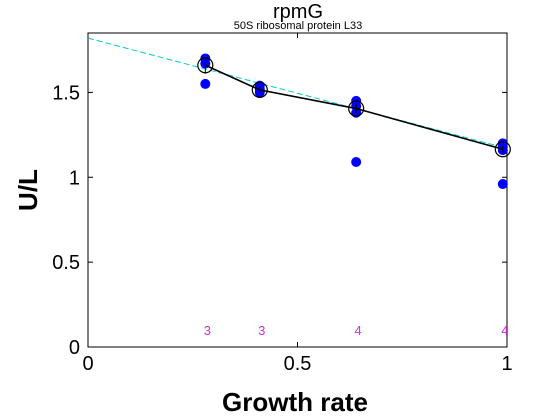 This screenshot has height=420, width=560. Describe the element at coordinates (298, 364) in the screenshot. I see `x-tick-label: 0.5` at that location.